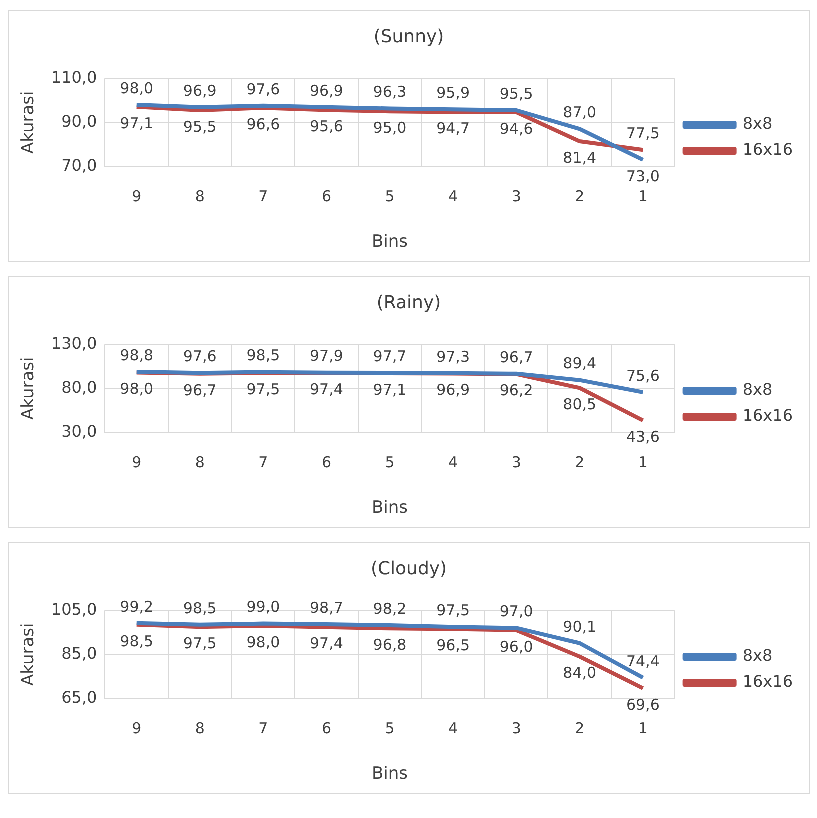 This screenshot has width=817, height=818. Describe the element at coordinates (580, 157) in the screenshot. I see `data-label: 81,4` at that location.